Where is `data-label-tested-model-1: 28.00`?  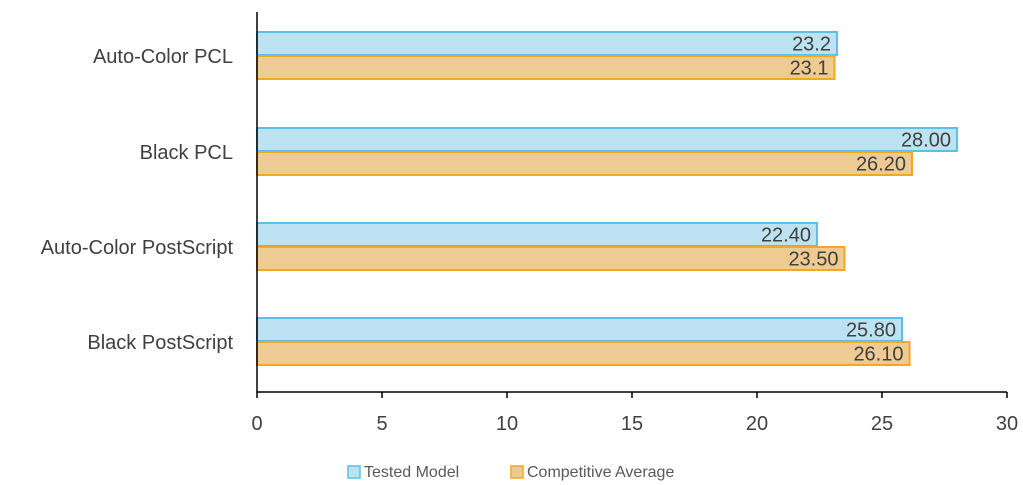 data-label-tested-model-1: 28.00 is located at coordinates (926, 141).